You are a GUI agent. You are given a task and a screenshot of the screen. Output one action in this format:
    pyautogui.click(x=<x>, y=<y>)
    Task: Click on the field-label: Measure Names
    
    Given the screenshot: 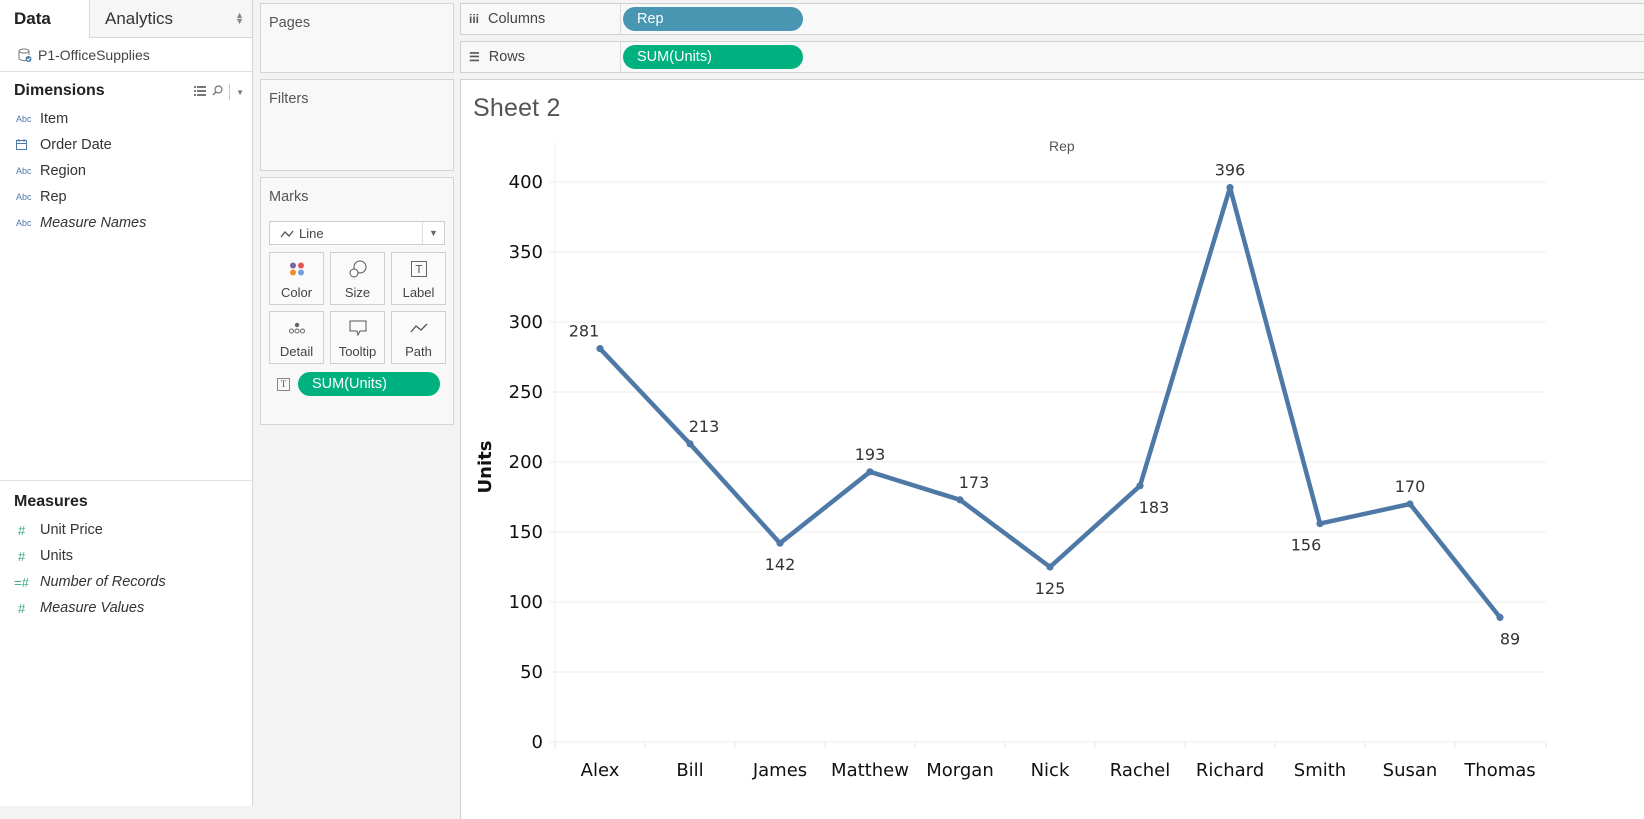 What is the action you would take?
    pyautogui.click(x=93, y=223)
    